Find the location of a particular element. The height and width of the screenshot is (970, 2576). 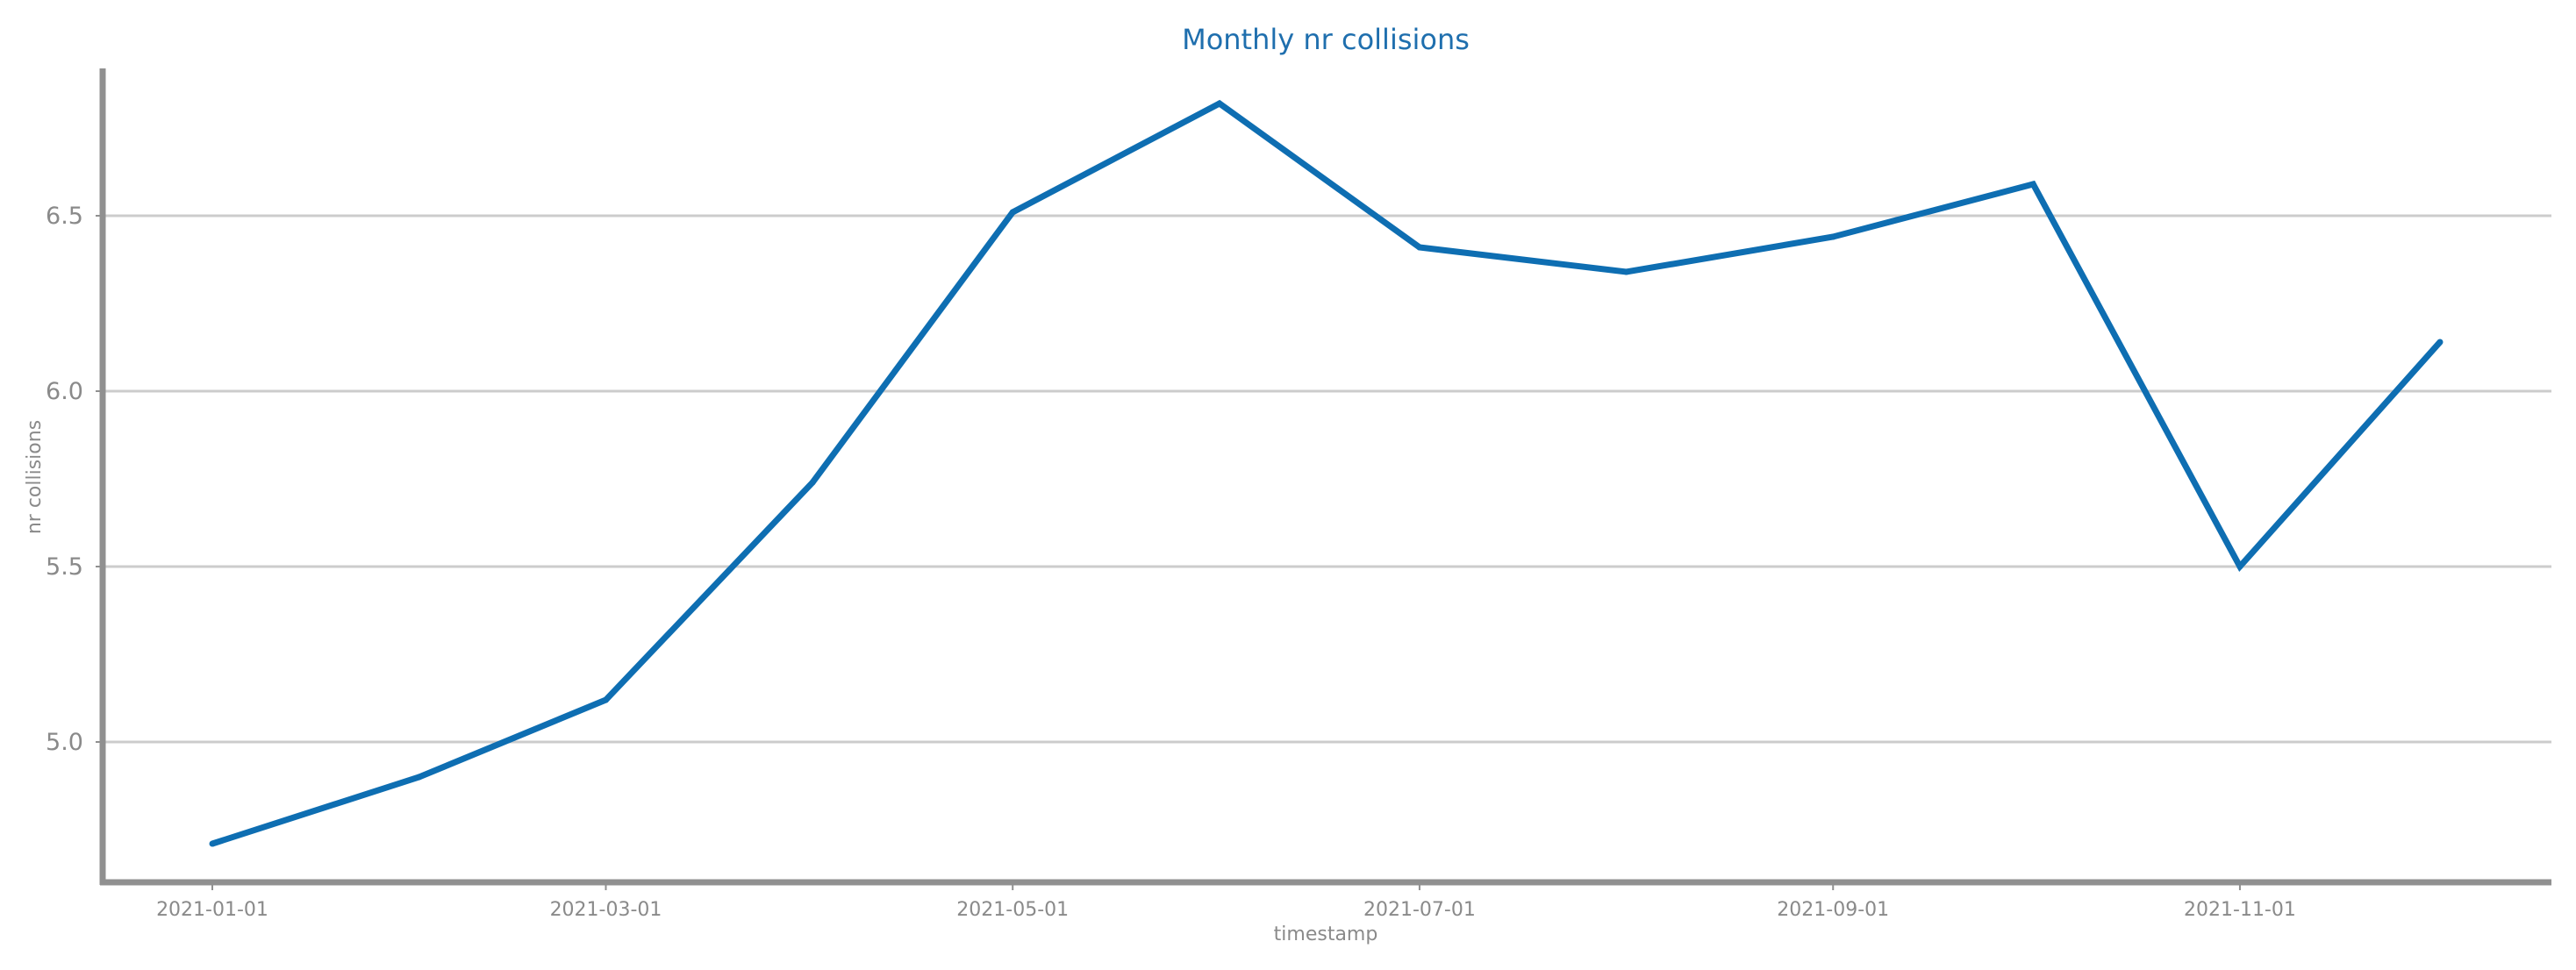

x-tick-label-5: 2021-11-01 is located at coordinates (2240, 910).